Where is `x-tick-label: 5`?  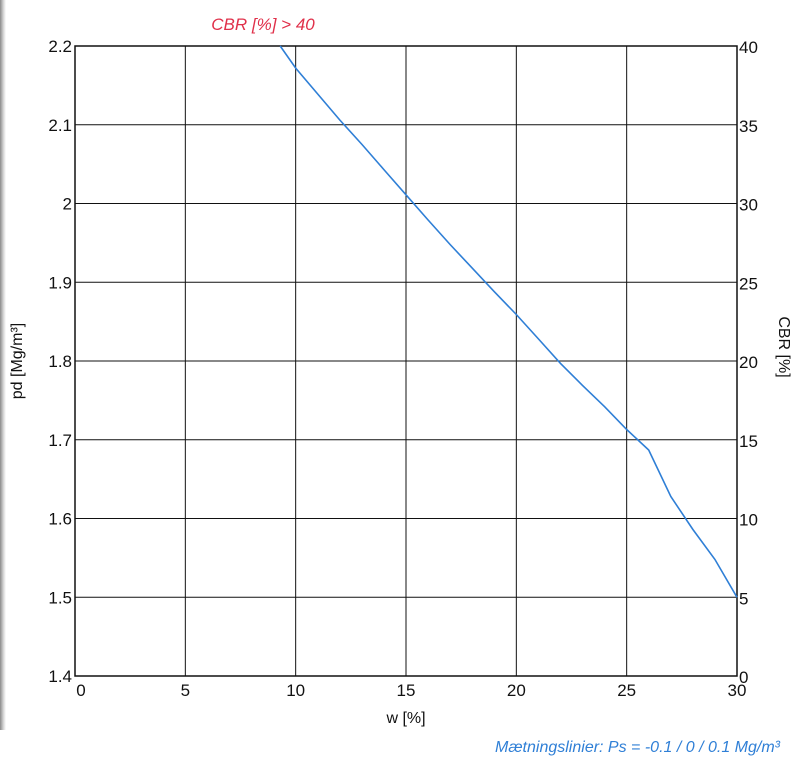
x-tick-label: 5 is located at coordinates (185, 690).